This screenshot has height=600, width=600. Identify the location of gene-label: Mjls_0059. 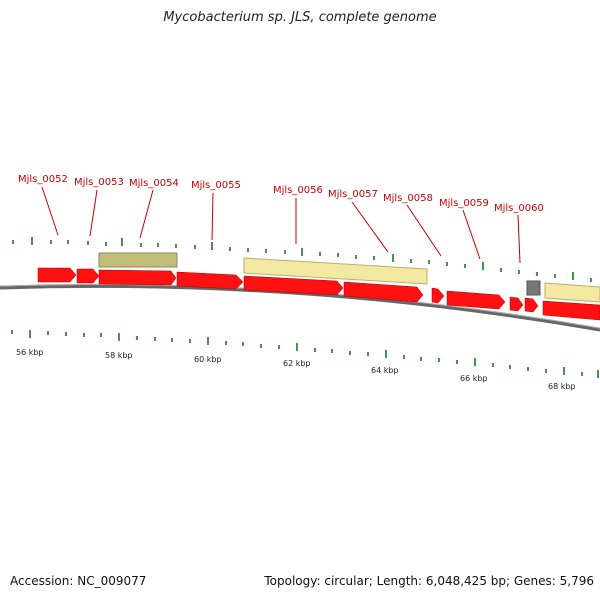
(464, 203).